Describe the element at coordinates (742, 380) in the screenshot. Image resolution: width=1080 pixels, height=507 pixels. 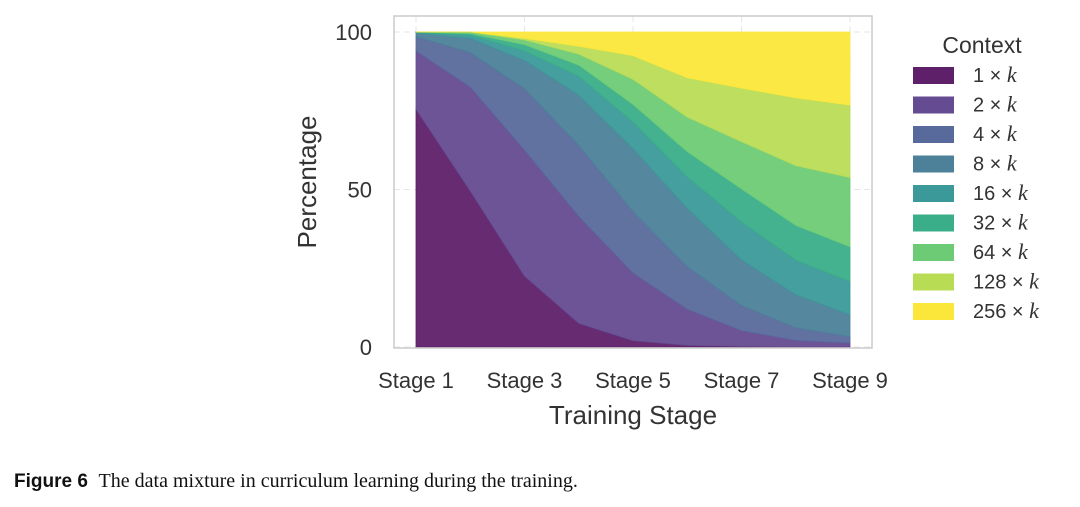
I see `x-tick-label: Stage 7` at that location.